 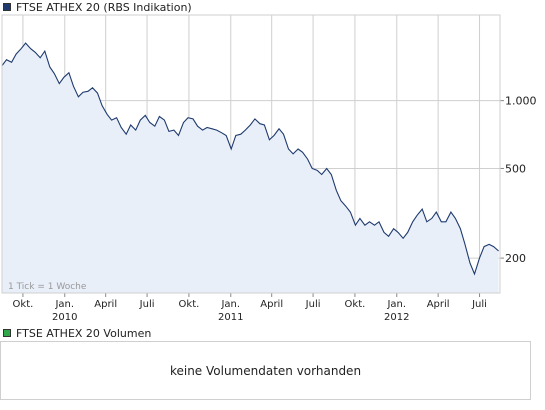 I want to click on x-year-label: 2012, so click(x=396, y=317).